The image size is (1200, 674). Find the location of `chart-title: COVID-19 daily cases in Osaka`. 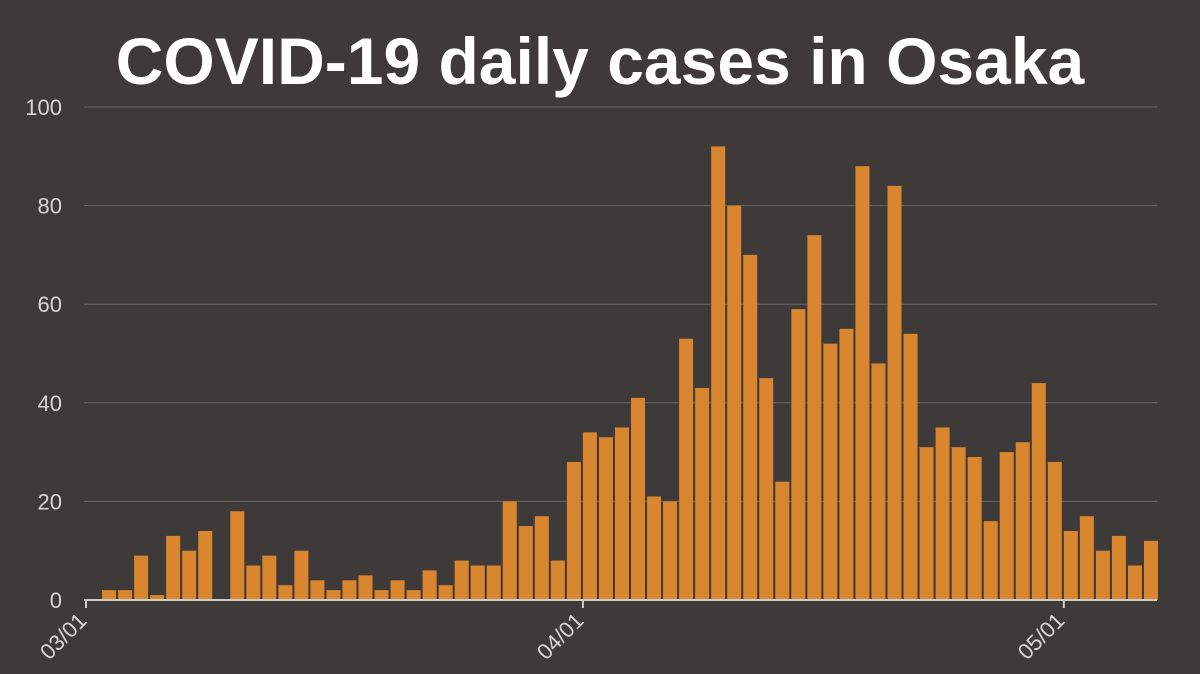

chart-title: COVID-19 daily cases in Osaka is located at coordinates (601, 61).